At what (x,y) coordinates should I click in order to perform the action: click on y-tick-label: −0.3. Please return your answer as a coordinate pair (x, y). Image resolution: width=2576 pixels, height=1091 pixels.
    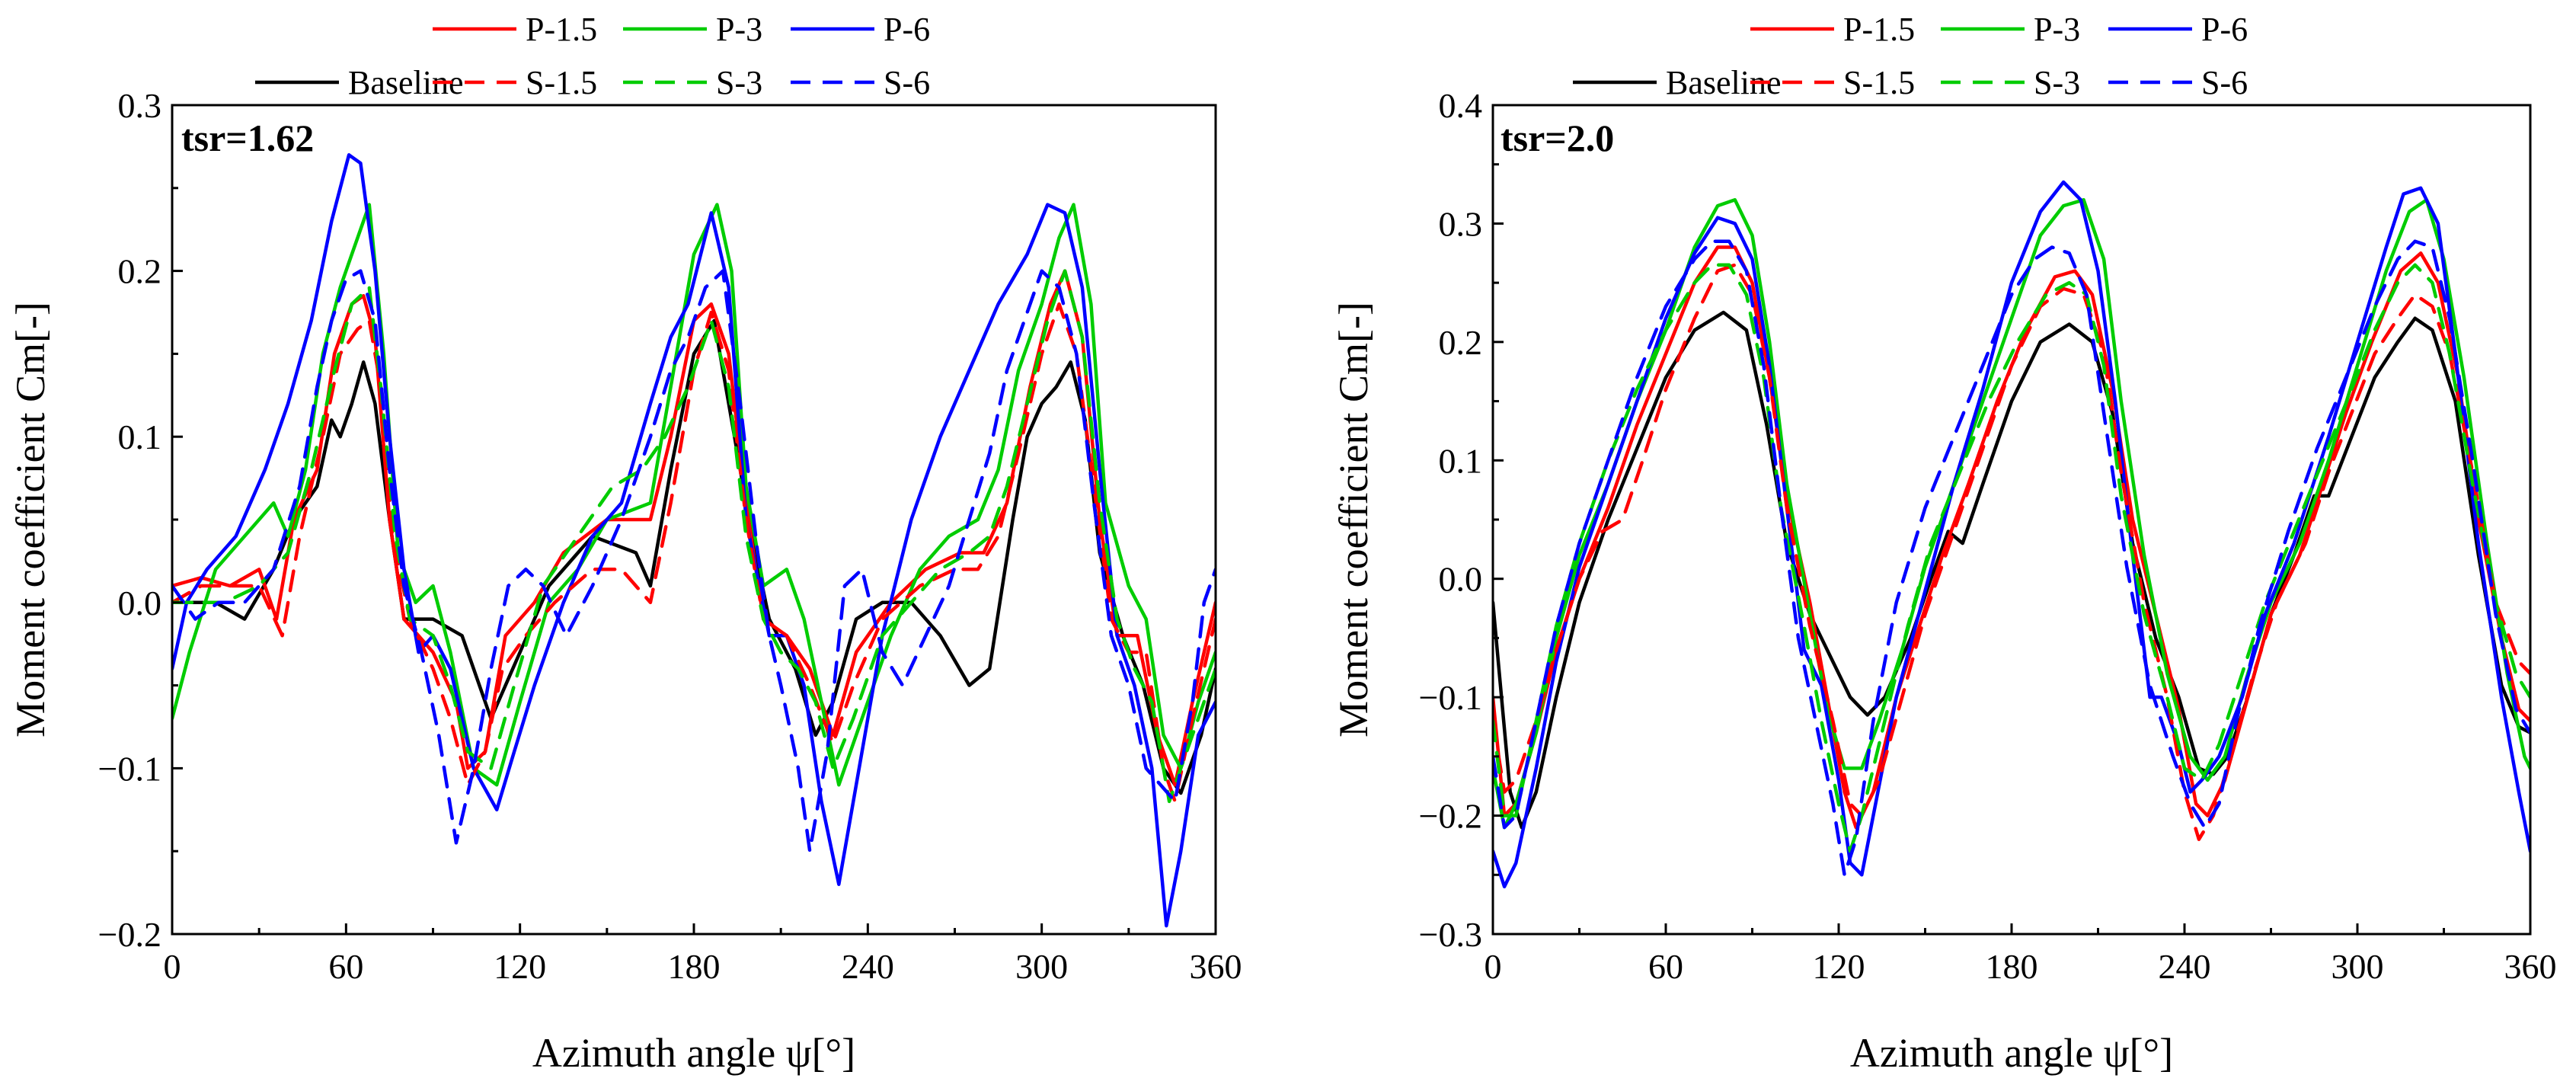
    Looking at the image, I should click on (1451, 934).